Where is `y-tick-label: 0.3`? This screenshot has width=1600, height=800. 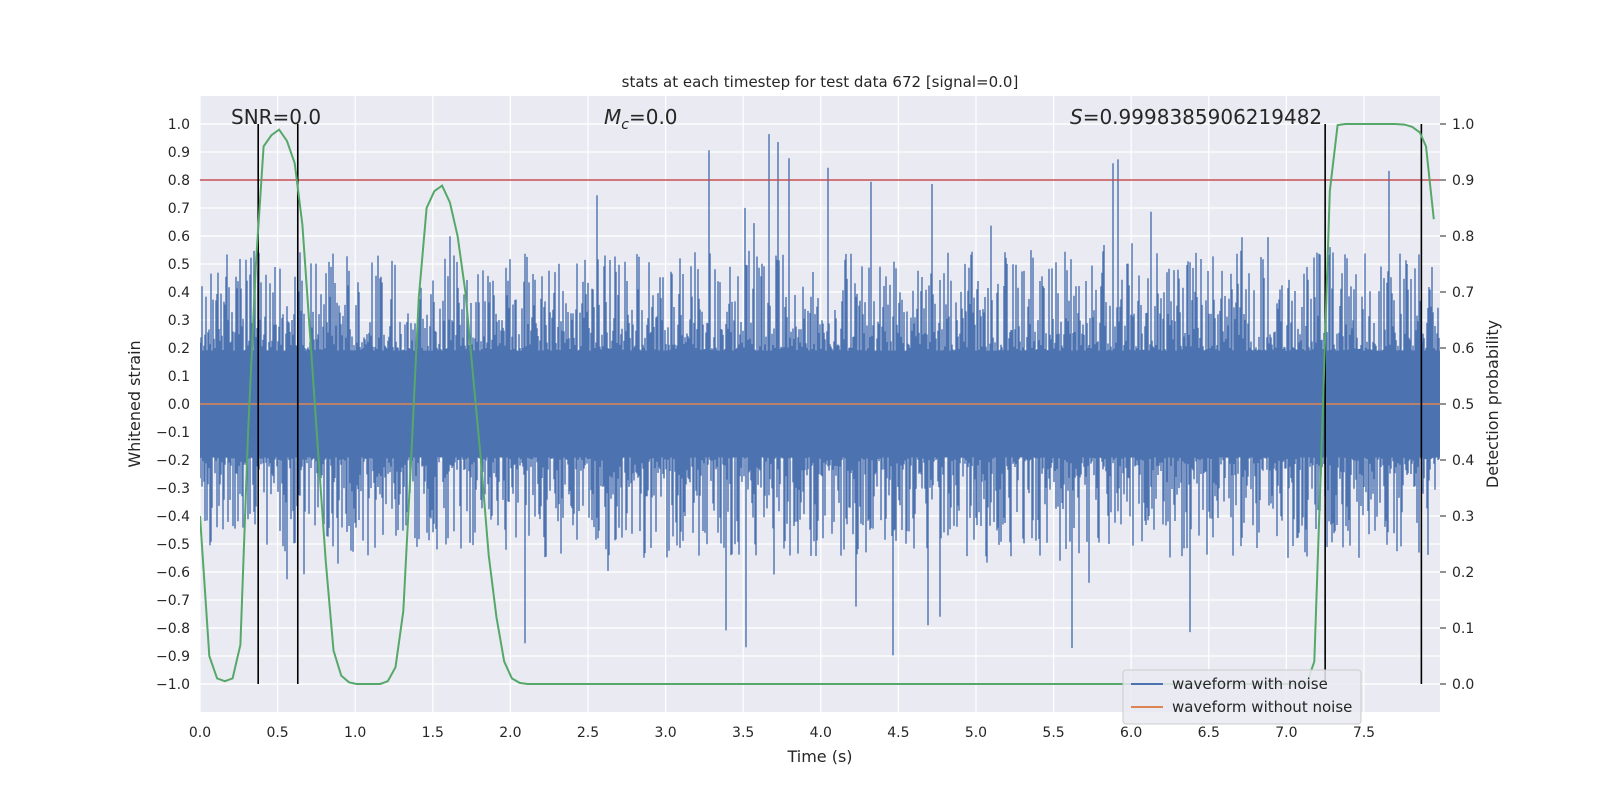
y-tick-label: 0.3 is located at coordinates (179, 321).